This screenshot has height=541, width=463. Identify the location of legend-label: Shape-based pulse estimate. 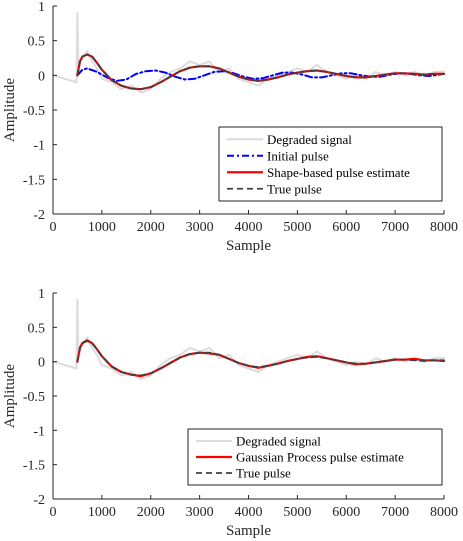
(338, 172).